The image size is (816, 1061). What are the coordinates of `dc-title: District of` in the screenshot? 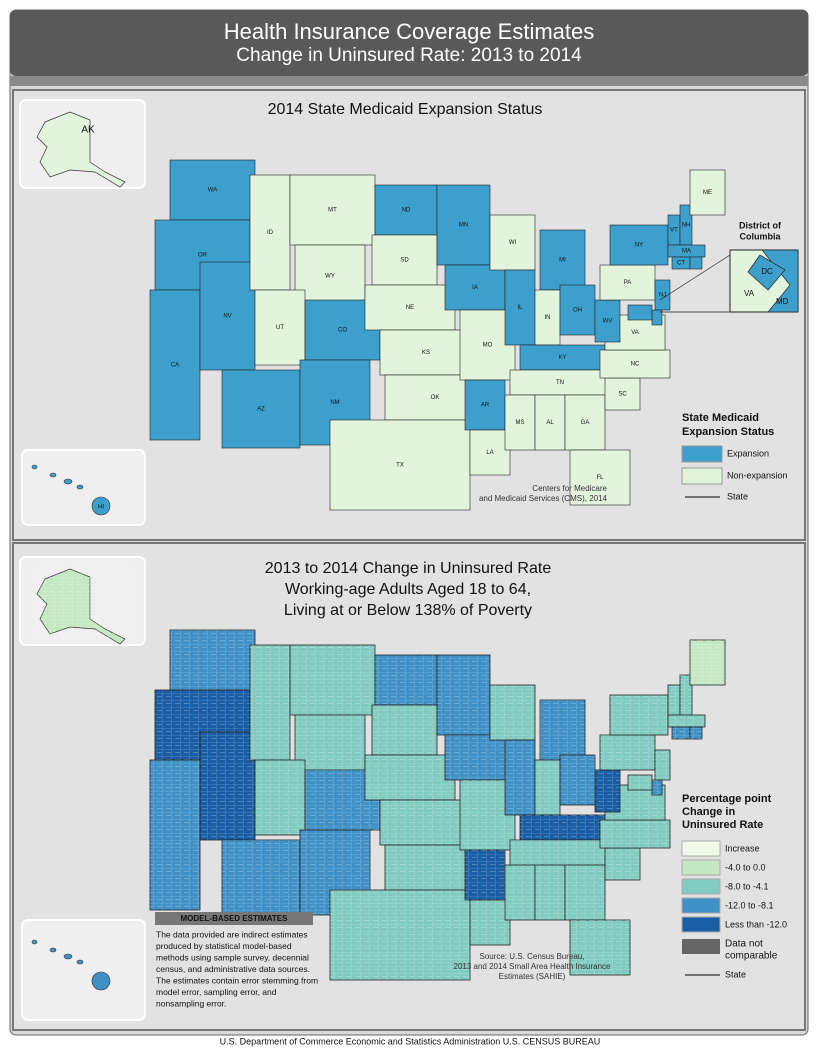 It's located at (760, 225).